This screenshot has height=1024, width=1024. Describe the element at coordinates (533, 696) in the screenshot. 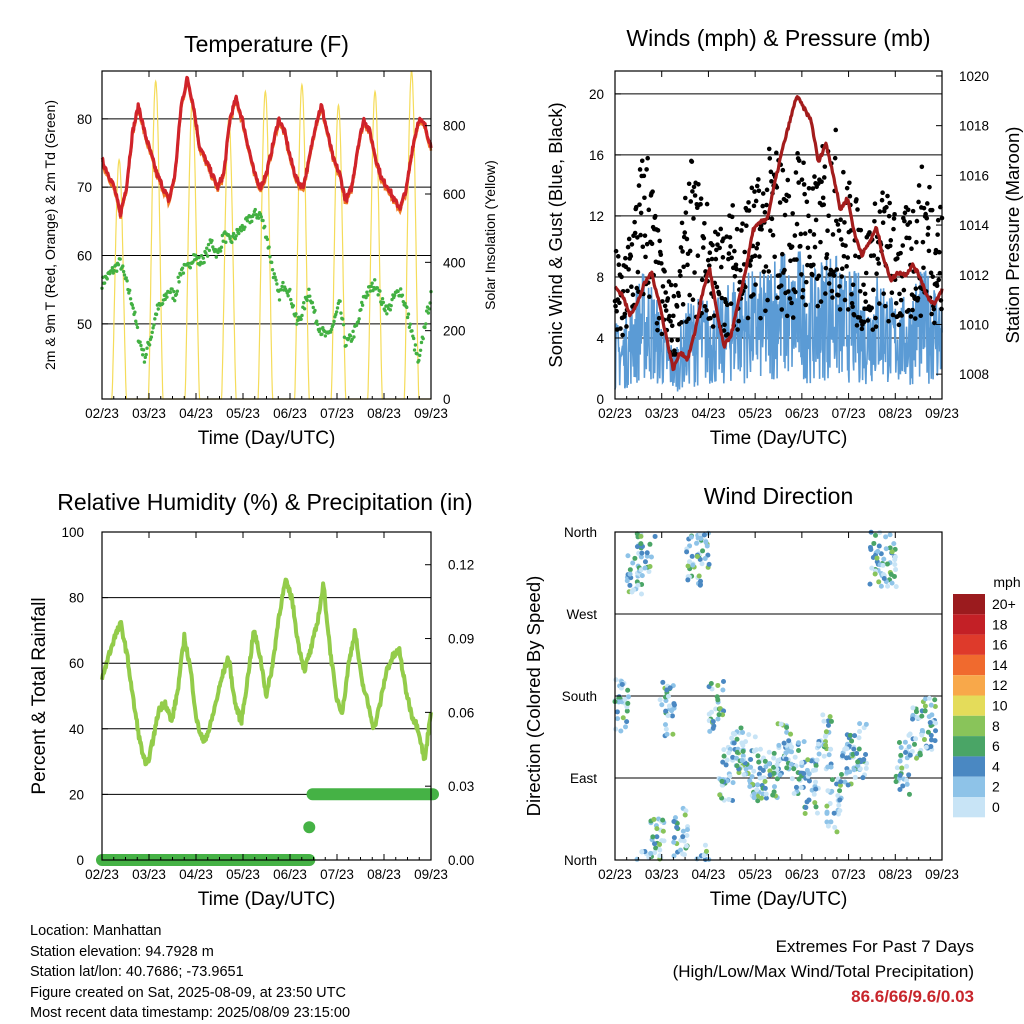

I see `direction-ylabel: Direction (Colored By Speed)` at that location.